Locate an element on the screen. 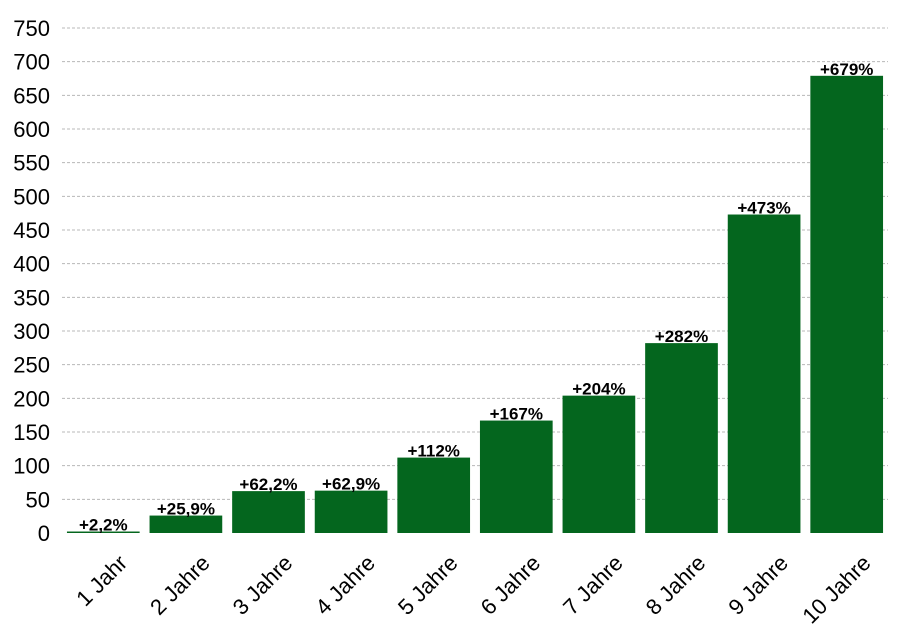  x-tick-label: 3 Jahre is located at coordinates (263, 585).